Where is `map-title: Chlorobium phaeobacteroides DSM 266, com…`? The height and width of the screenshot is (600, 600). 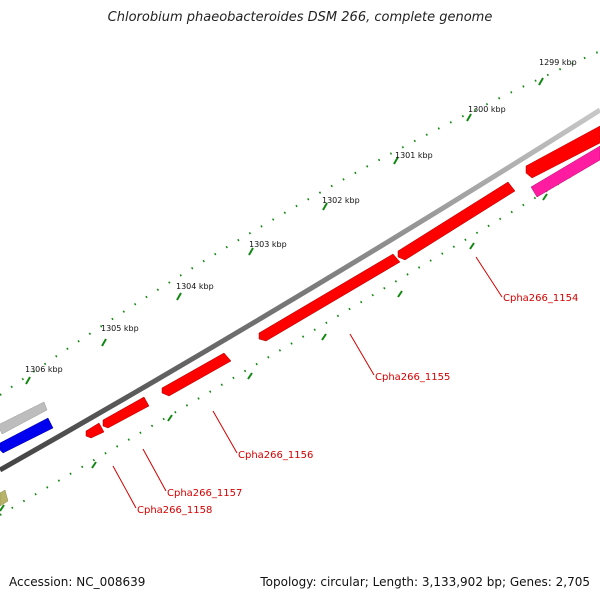 map-title: Chlorobium phaeobacteroides DSM 266, com… is located at coordinates (300, 17).